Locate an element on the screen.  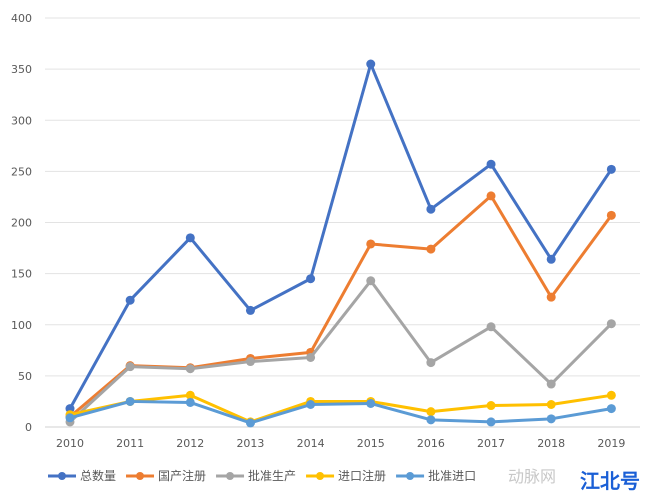
legend-item: 进口注册 is located at coordinates (346, 475).